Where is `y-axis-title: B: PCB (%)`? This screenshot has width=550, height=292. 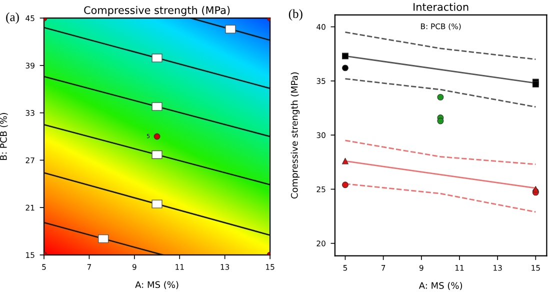
y-axis-title: B: PCB (%) is located at coordinates (4, 136).